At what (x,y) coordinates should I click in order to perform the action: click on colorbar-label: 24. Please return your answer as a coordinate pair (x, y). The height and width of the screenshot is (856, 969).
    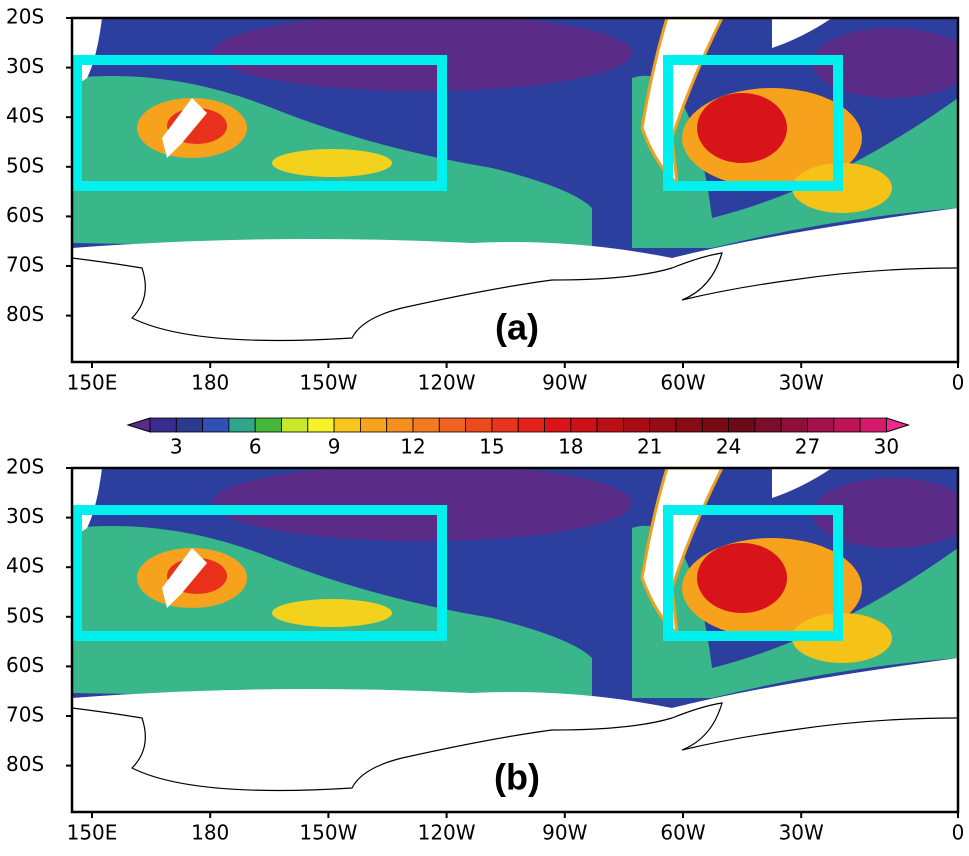
    Looking at the image, I should click on (728, 447).